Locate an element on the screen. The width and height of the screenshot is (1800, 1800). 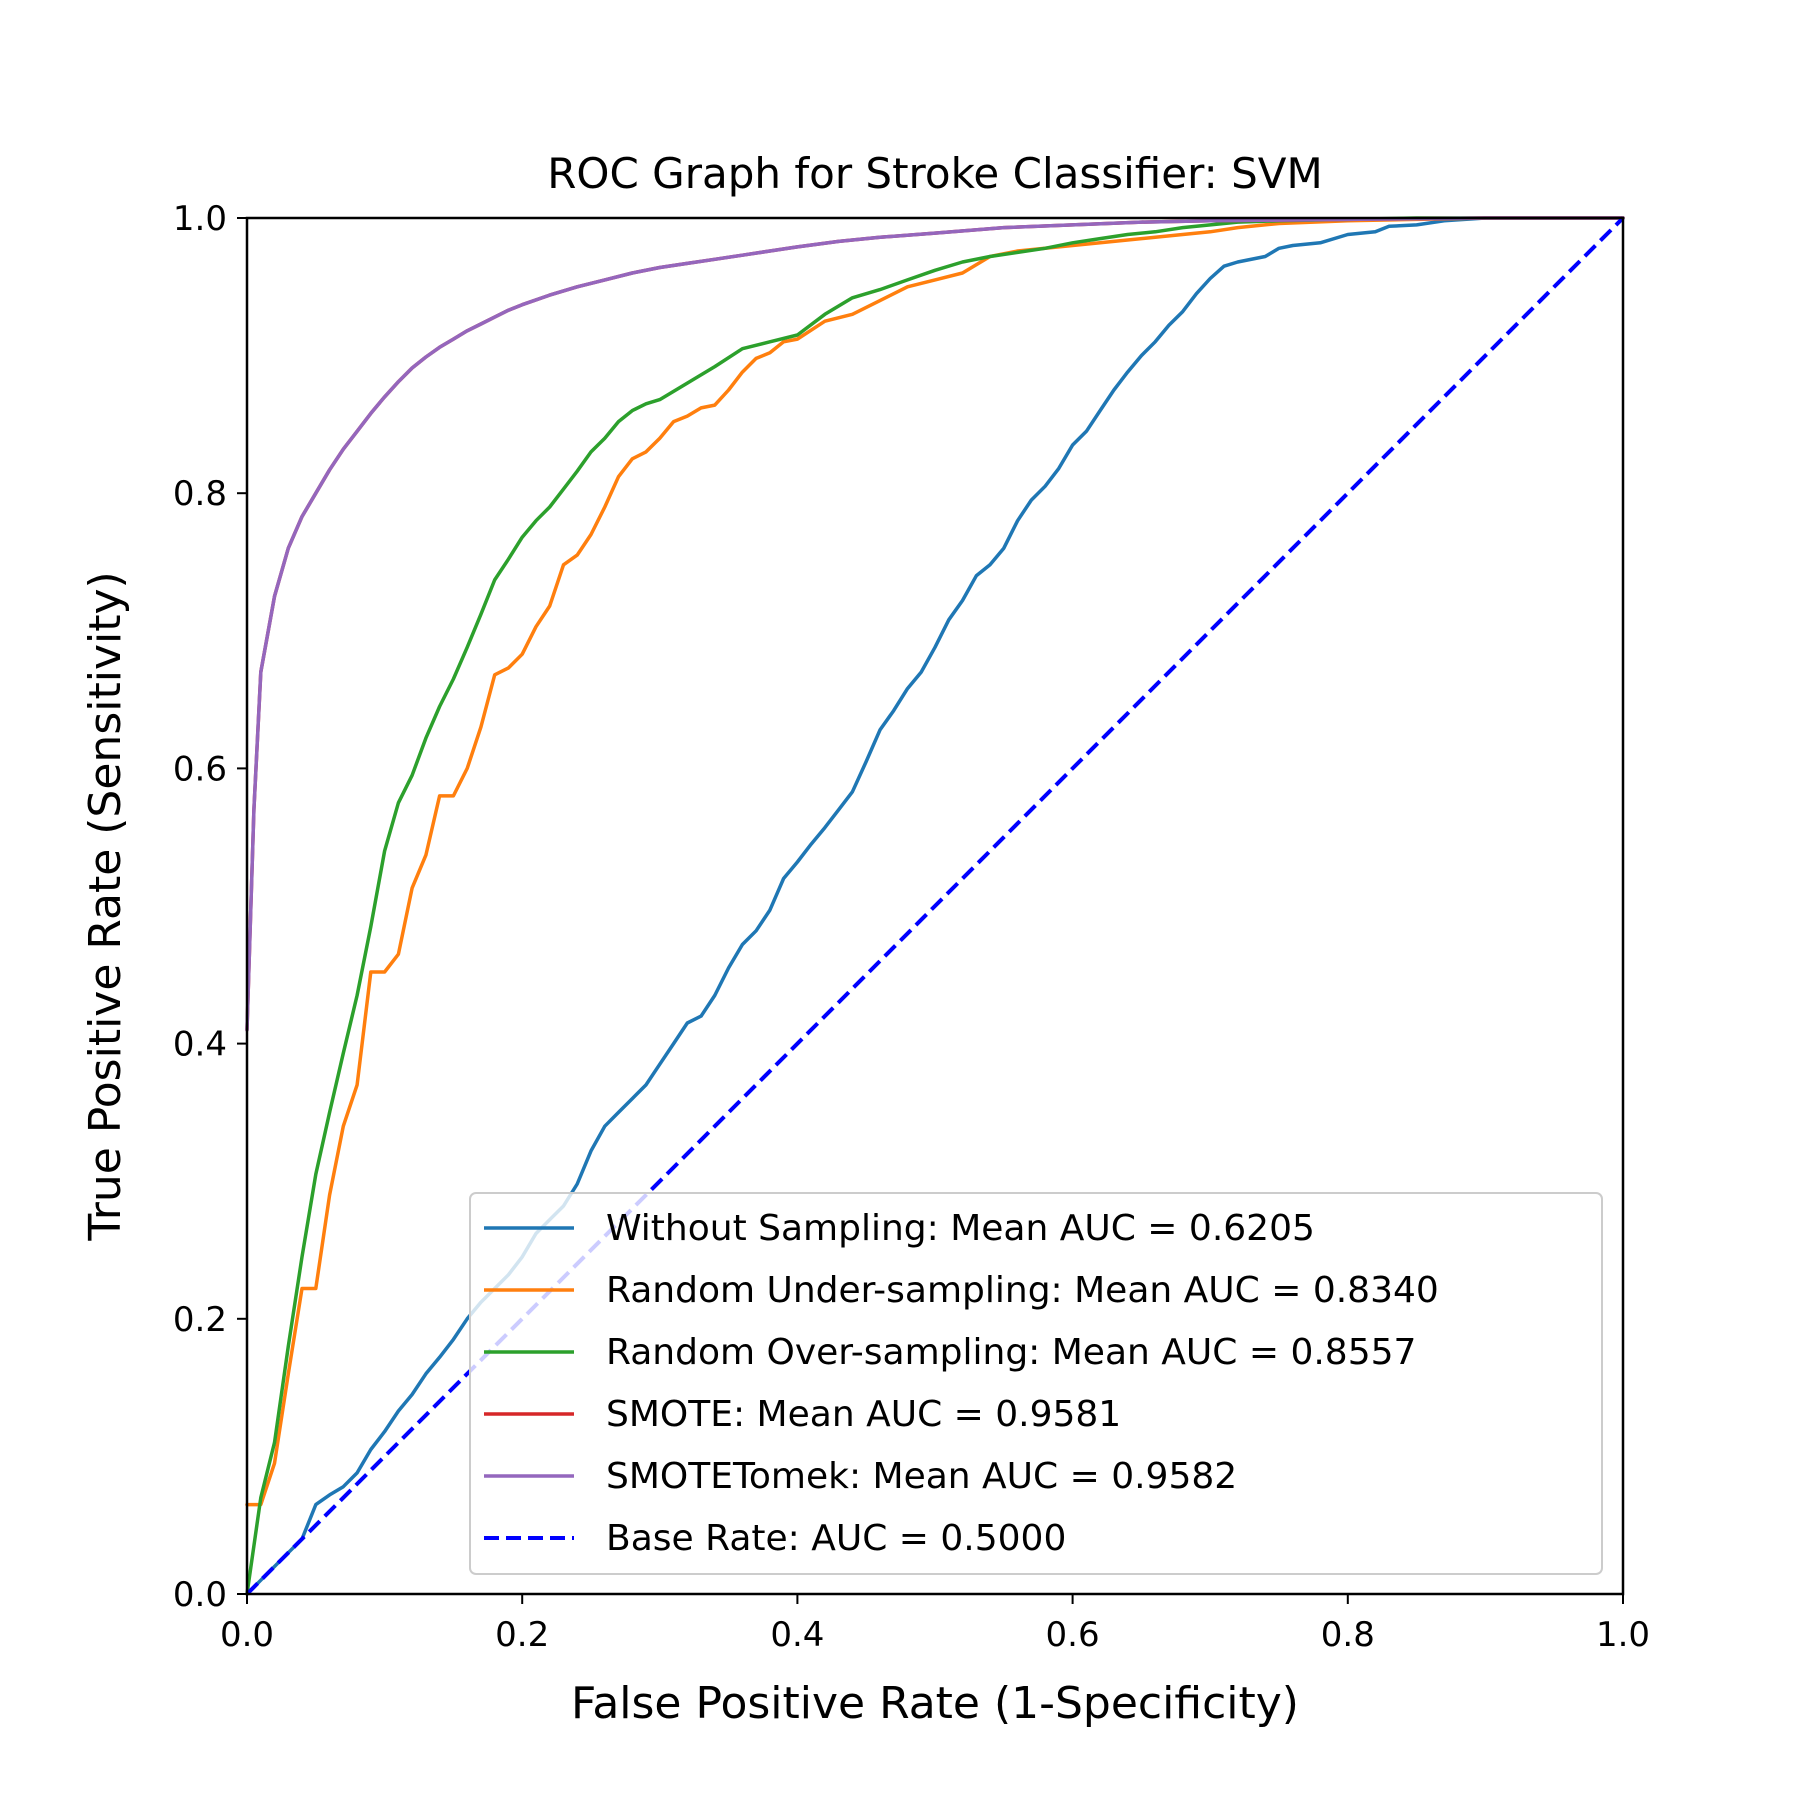
x-tick-label: 0.8 is located at coordinates (1348, 1635).